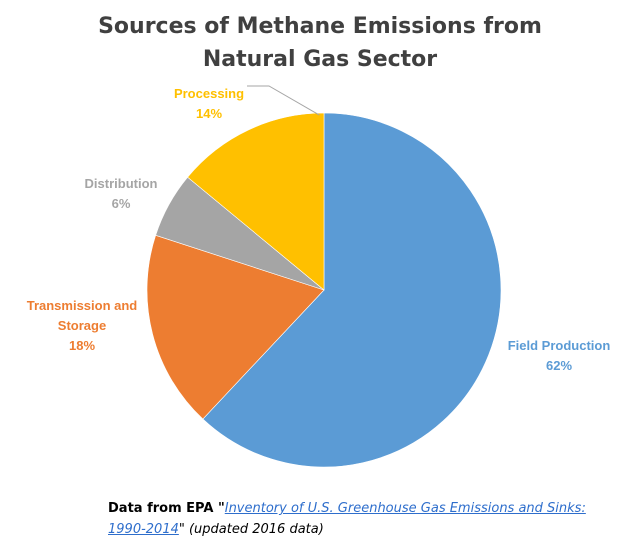  I want to click on label-distribution-name: Distribution, so click(121, 183).